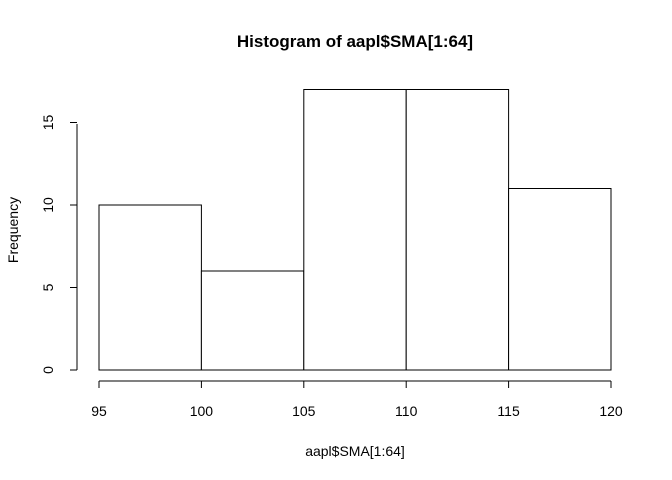  Describe the element at coordinates (48, 205) in the screenshot. I see `y-tick-label-2: 10` at that location.